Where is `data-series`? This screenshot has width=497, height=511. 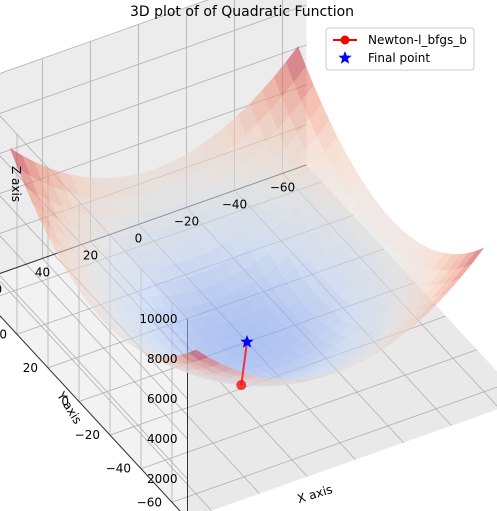
data-series is located at coordinates (245, 363).